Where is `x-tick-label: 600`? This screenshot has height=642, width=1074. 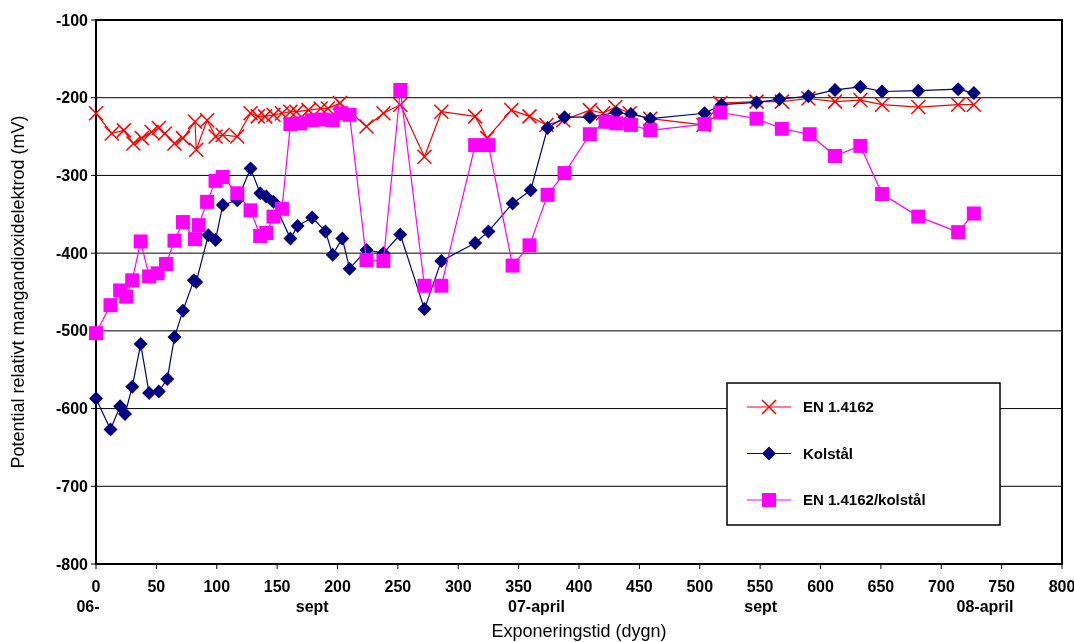
x-tick-label: 600 is located at coordinates (820, 586).